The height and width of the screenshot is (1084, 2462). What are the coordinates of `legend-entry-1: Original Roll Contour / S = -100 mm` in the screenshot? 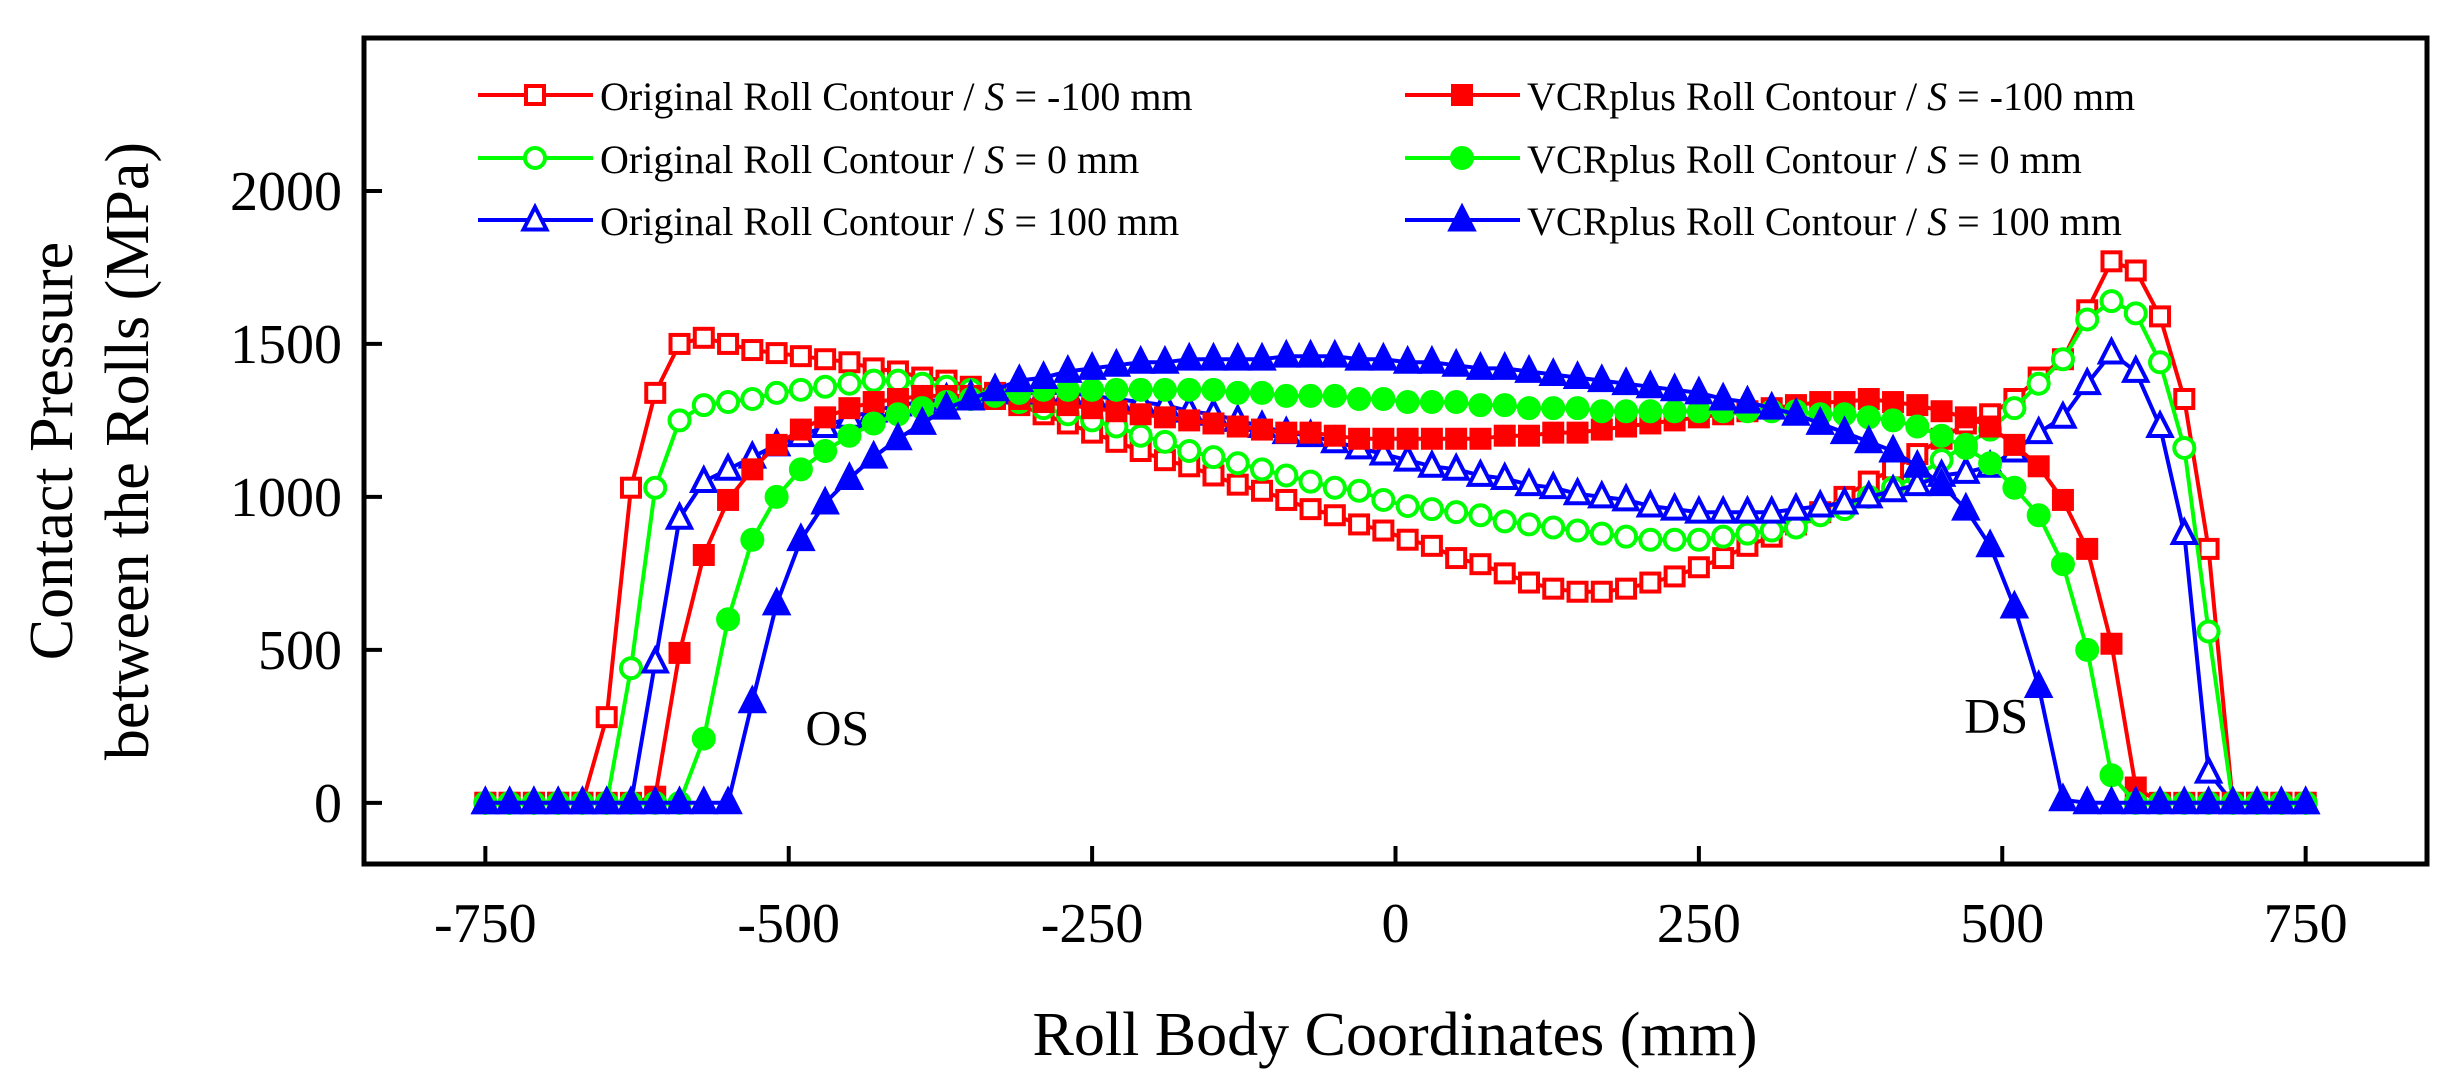 It's located at (835, 96).